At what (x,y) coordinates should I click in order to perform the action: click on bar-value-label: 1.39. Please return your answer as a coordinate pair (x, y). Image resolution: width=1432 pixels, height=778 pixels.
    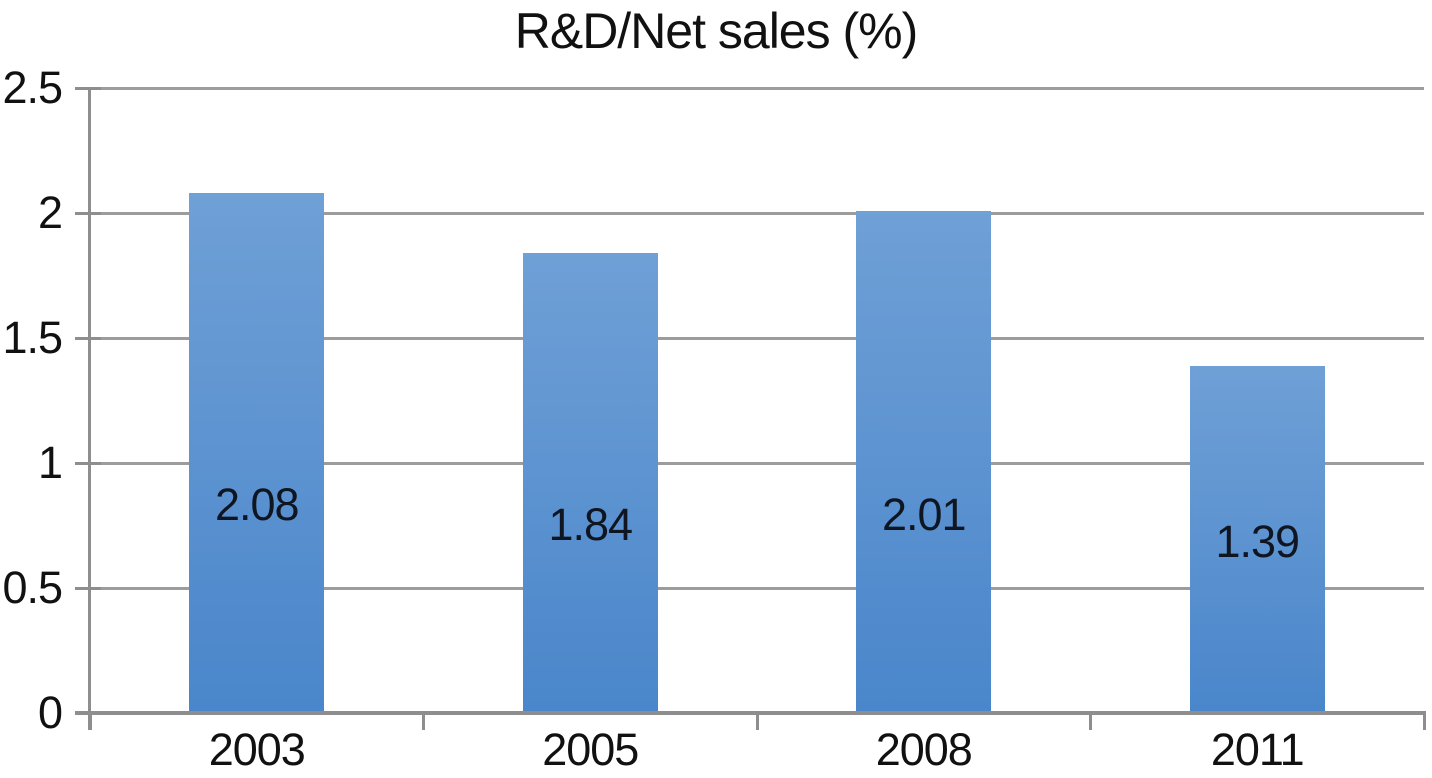
    Looking at the image, I should click on (1257, 541).